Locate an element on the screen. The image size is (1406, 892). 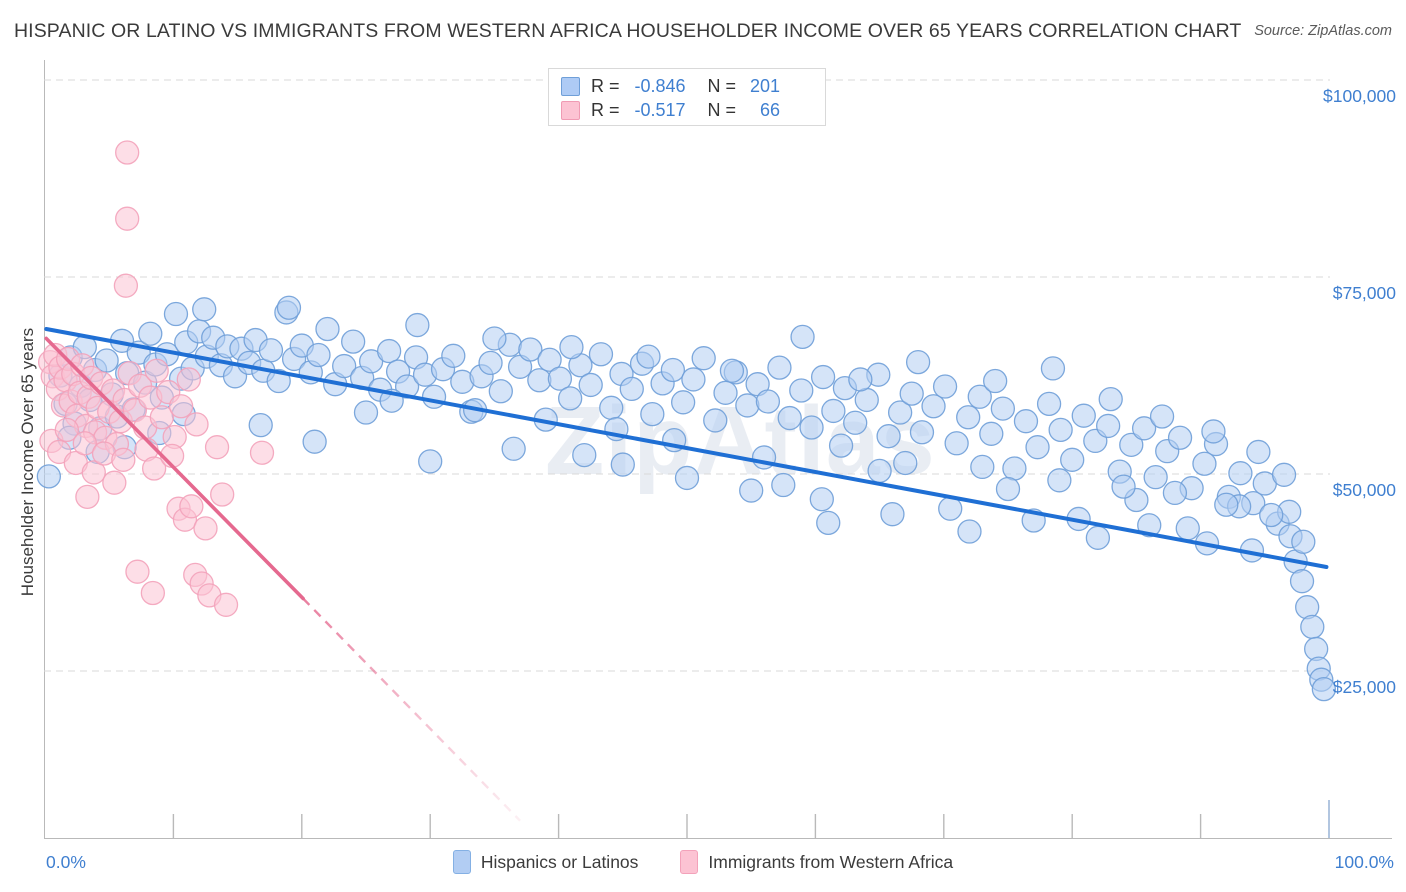
legend-item-immigrants: Immigrants from Western Africa is located at coordinates (816, 862).